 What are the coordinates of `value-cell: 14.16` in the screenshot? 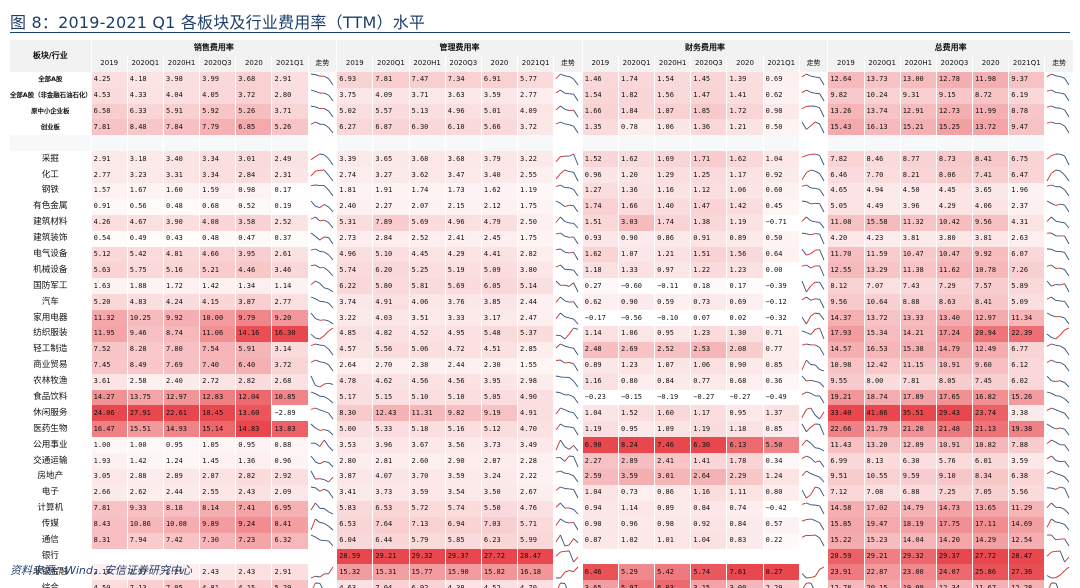 It's located at (254, 334).